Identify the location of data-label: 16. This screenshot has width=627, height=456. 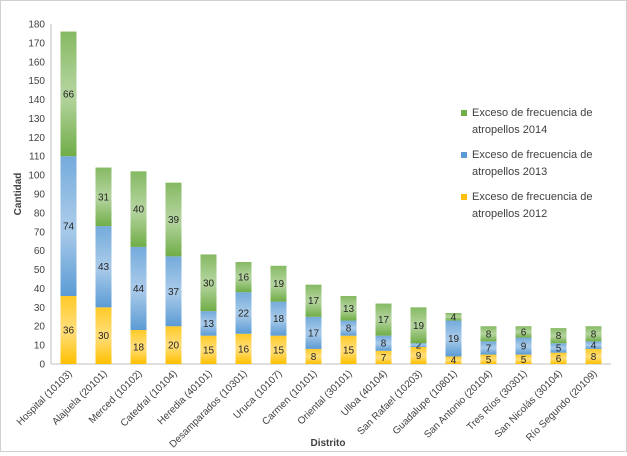
(244, 278).